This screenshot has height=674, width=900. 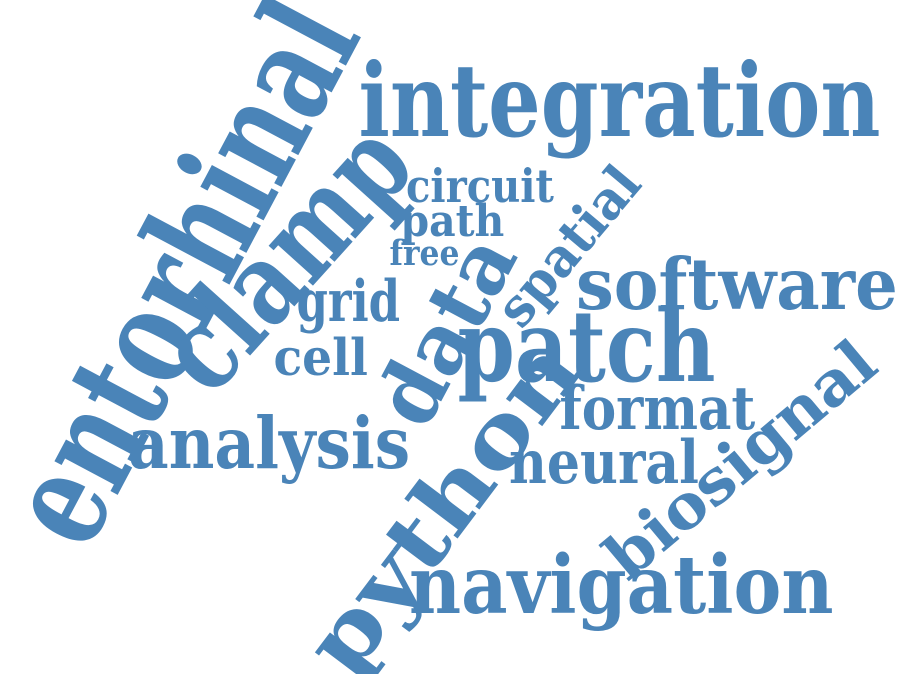 I want to click on word-format: format, so click(x=656, y=409).